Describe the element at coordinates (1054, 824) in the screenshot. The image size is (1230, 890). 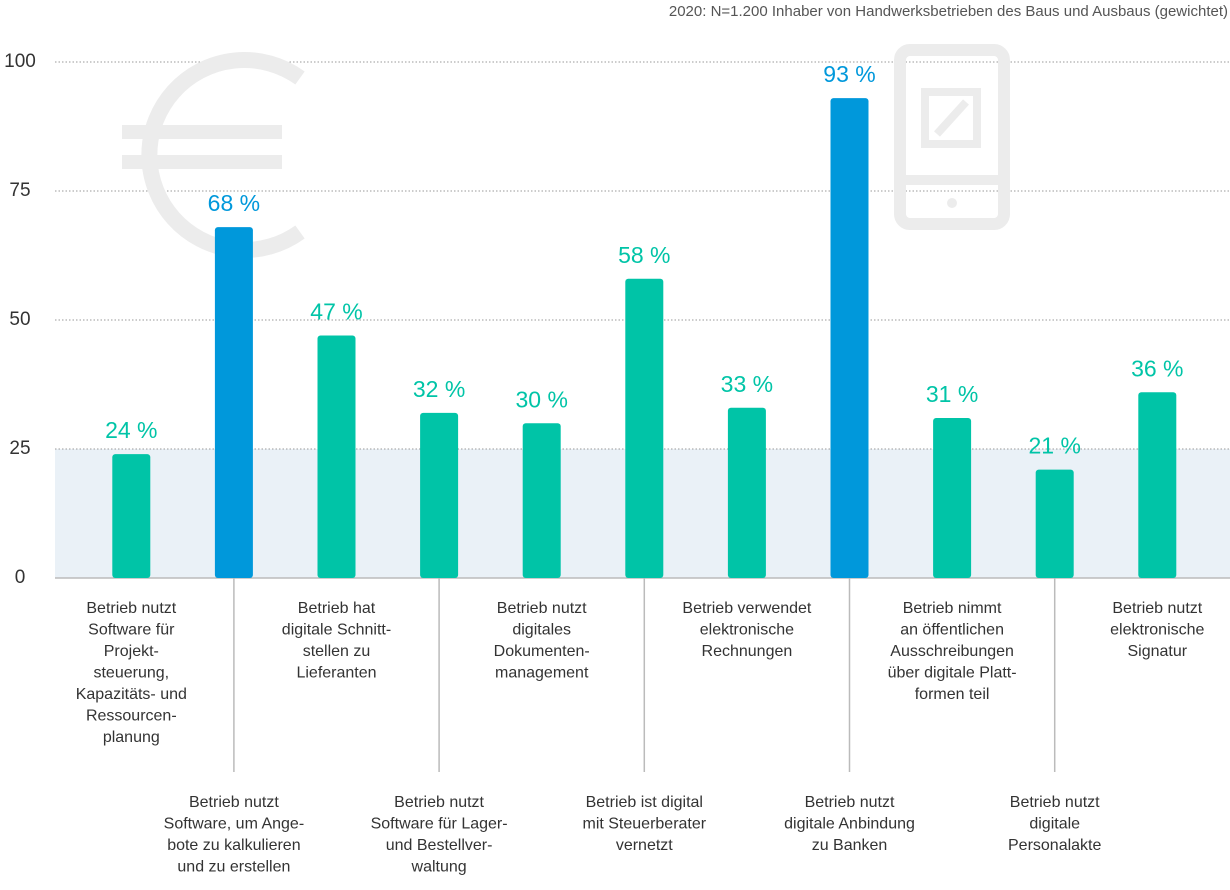
I see `x-tick-label: Betrieb nutzt digitale Personalakte` at that location.